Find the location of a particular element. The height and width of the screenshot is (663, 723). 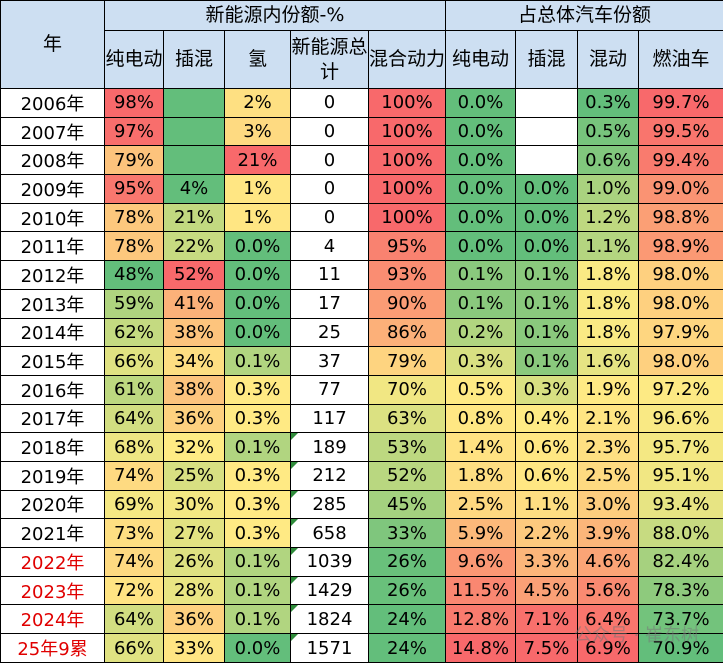

value-cell: 95% is located at coordinates (407, 246).